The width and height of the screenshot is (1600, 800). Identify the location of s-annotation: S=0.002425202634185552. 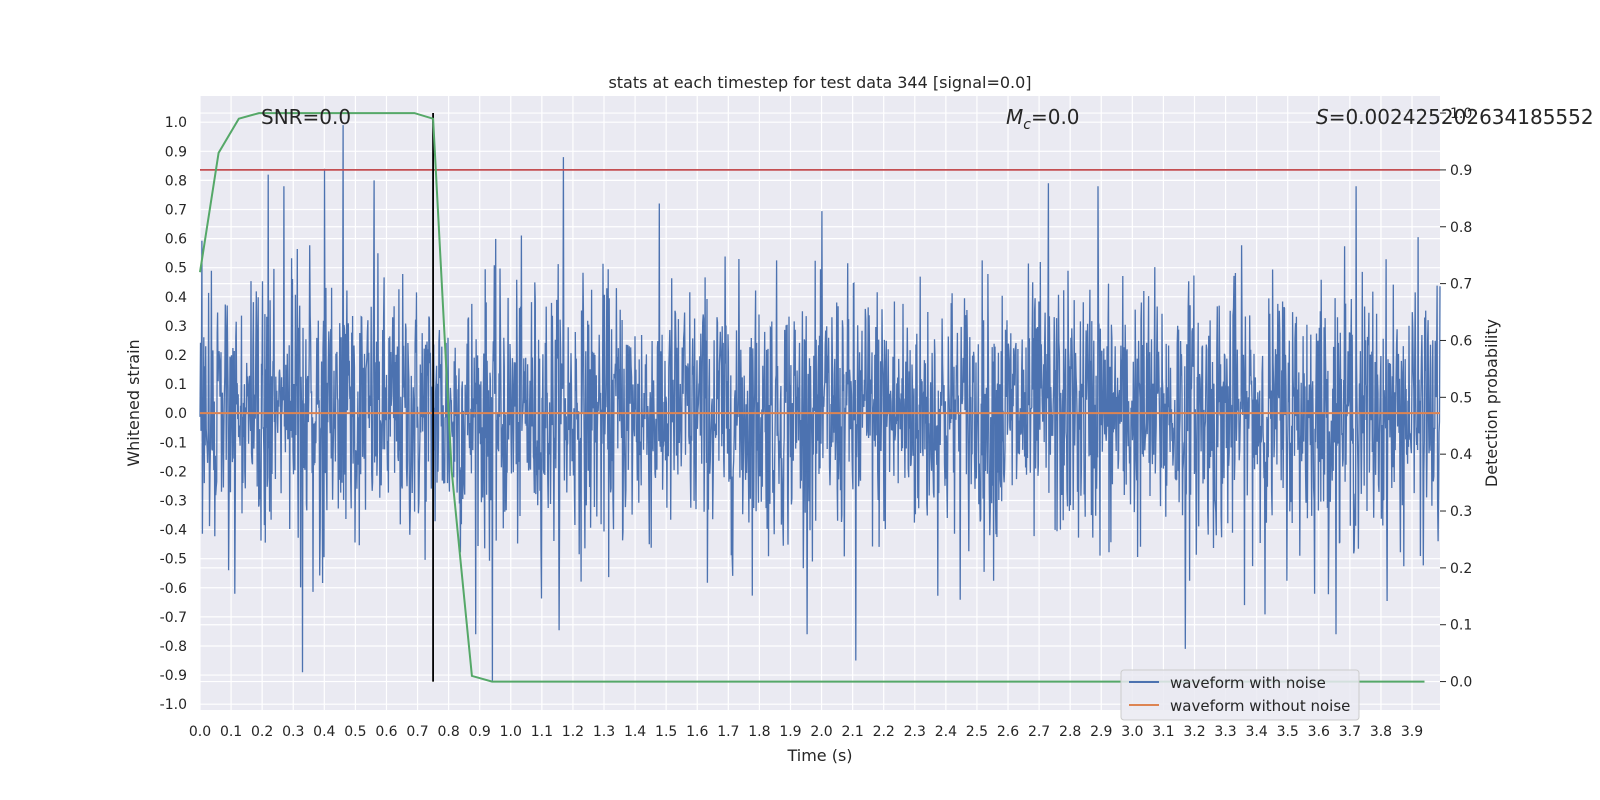
(1455, 117).